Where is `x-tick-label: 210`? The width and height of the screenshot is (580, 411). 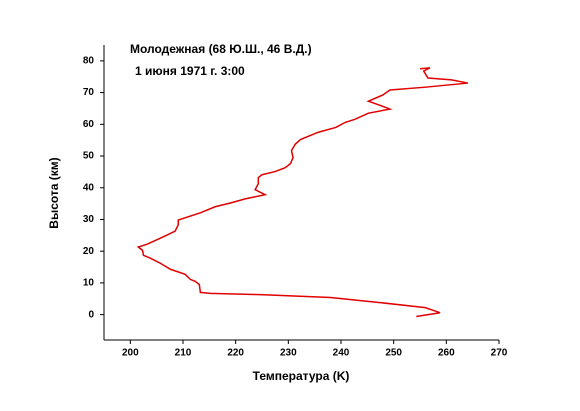 x-tick-label: 210 is located at coordinates (183, 353).